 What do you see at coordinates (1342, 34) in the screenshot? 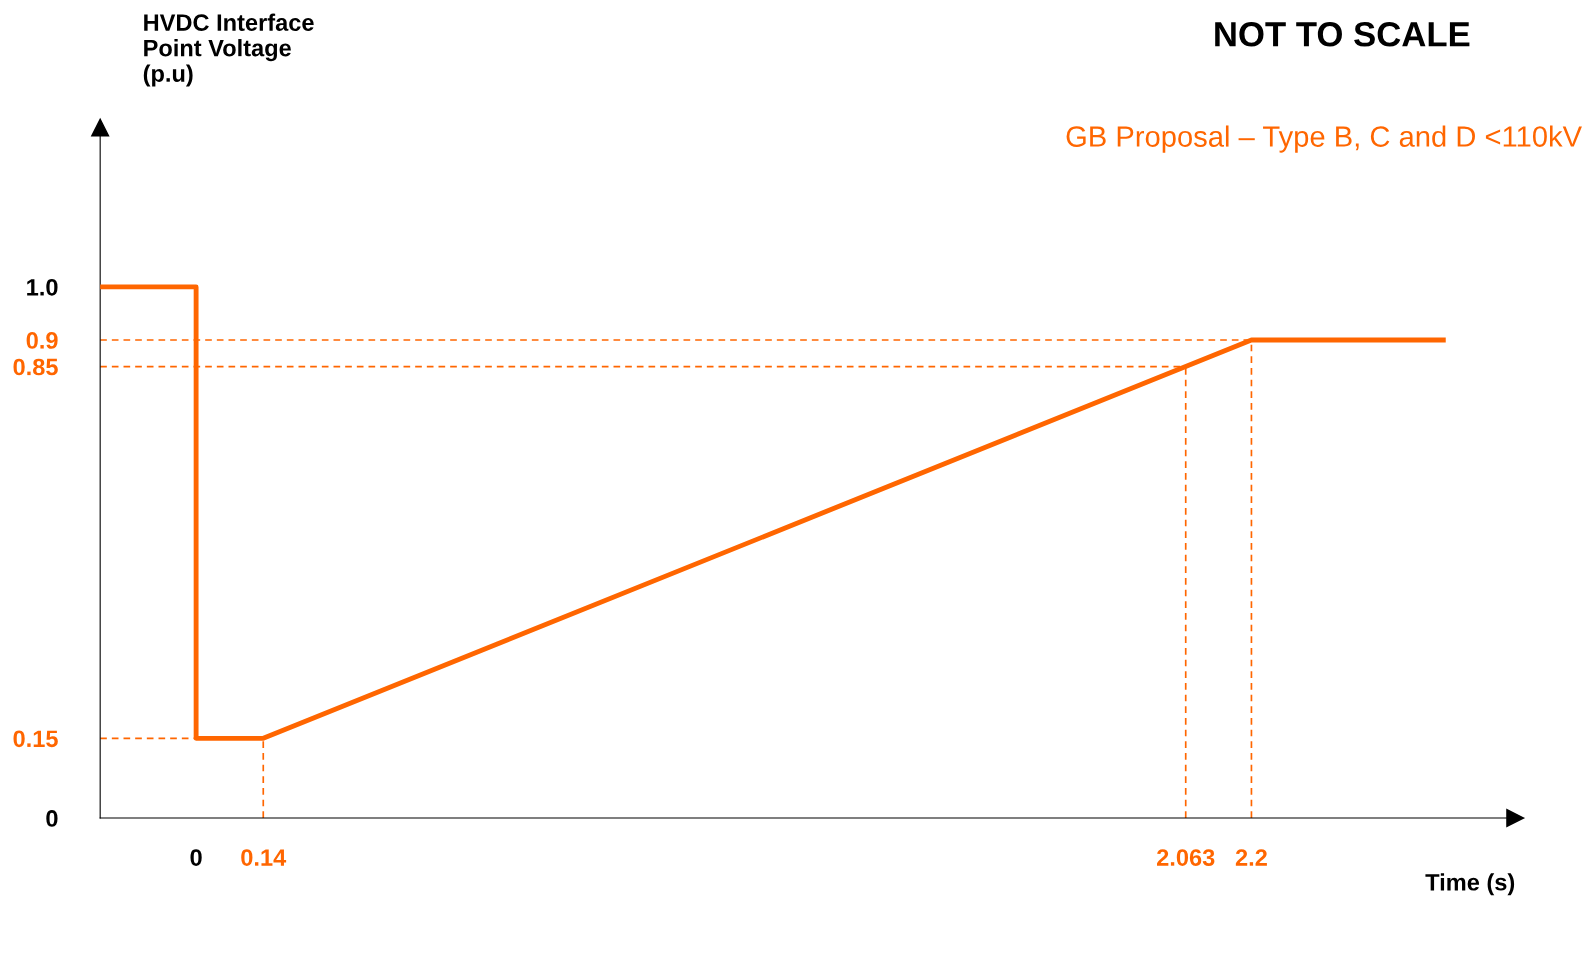
I see `text: NOT TO SCALE` at bounding box center [1342, 34].